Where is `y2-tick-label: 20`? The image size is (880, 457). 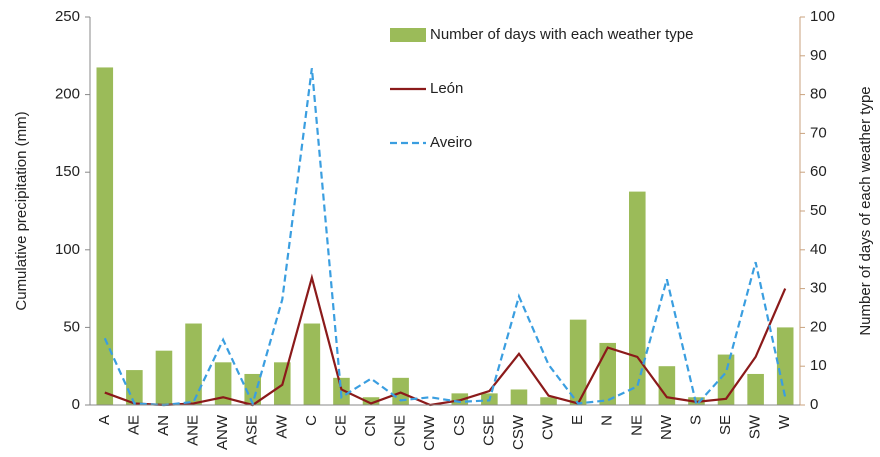 y2-tick-label: 20 is located at coordinates (818, 326).